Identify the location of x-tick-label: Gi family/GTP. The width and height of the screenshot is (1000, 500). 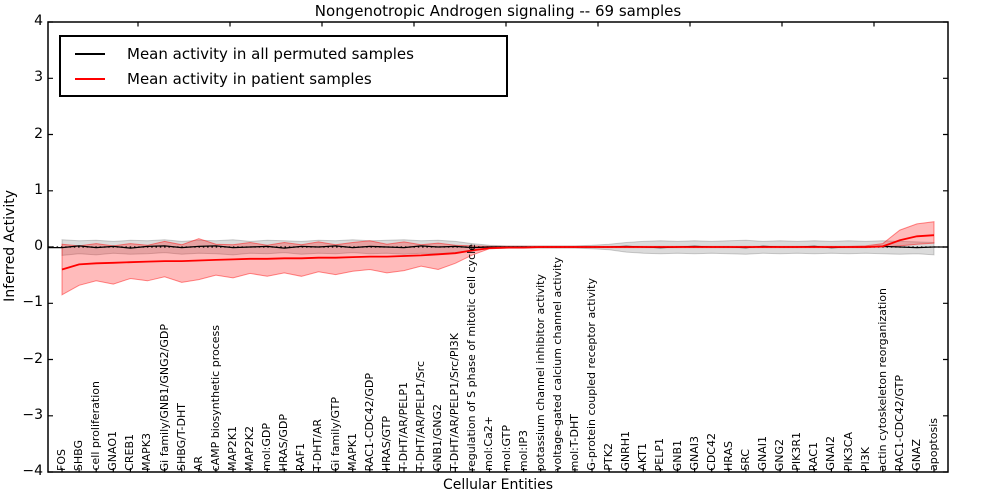
(335, 433).